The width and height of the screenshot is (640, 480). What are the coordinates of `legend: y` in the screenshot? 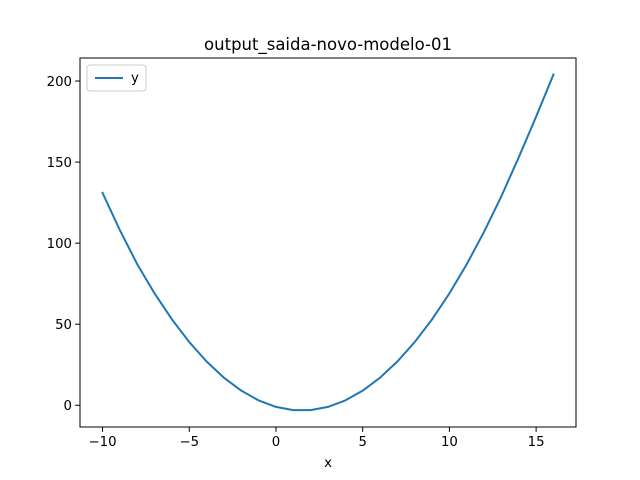 It's located at (116, 78).